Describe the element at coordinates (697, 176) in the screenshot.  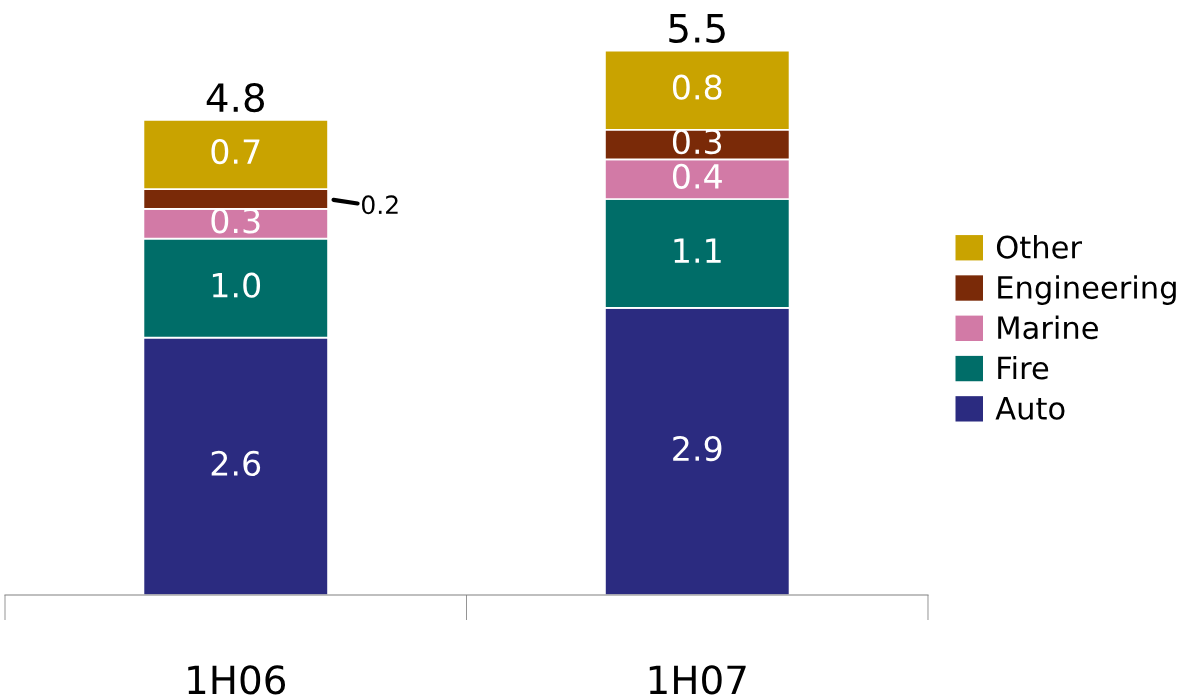
I see `data-label: 0.4` at that location.